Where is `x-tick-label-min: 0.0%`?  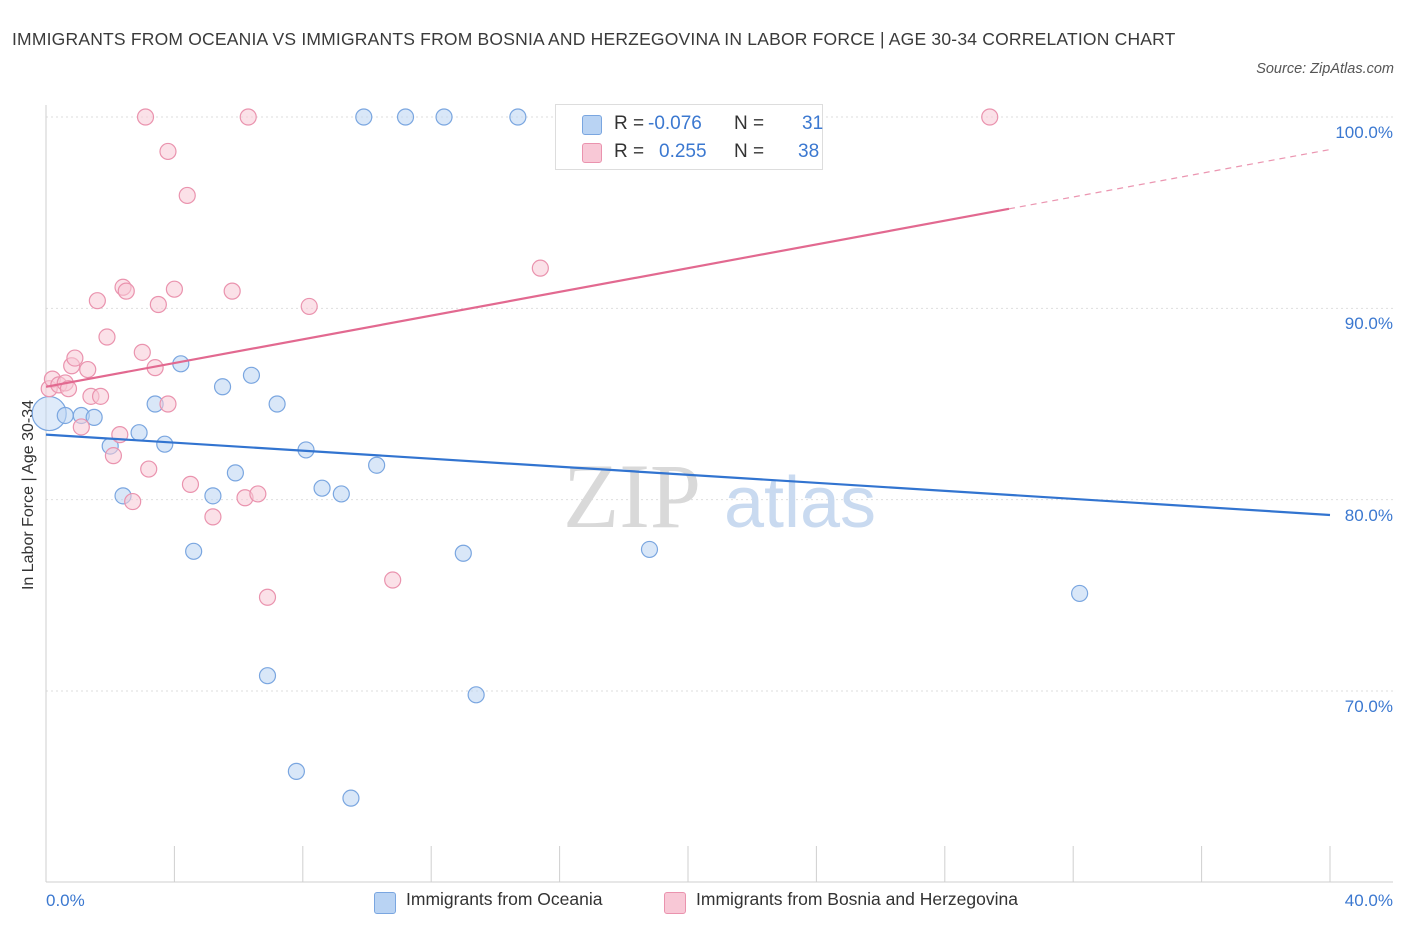
x-tick-label-min: 0.0% is located at coordinates (65, 900).